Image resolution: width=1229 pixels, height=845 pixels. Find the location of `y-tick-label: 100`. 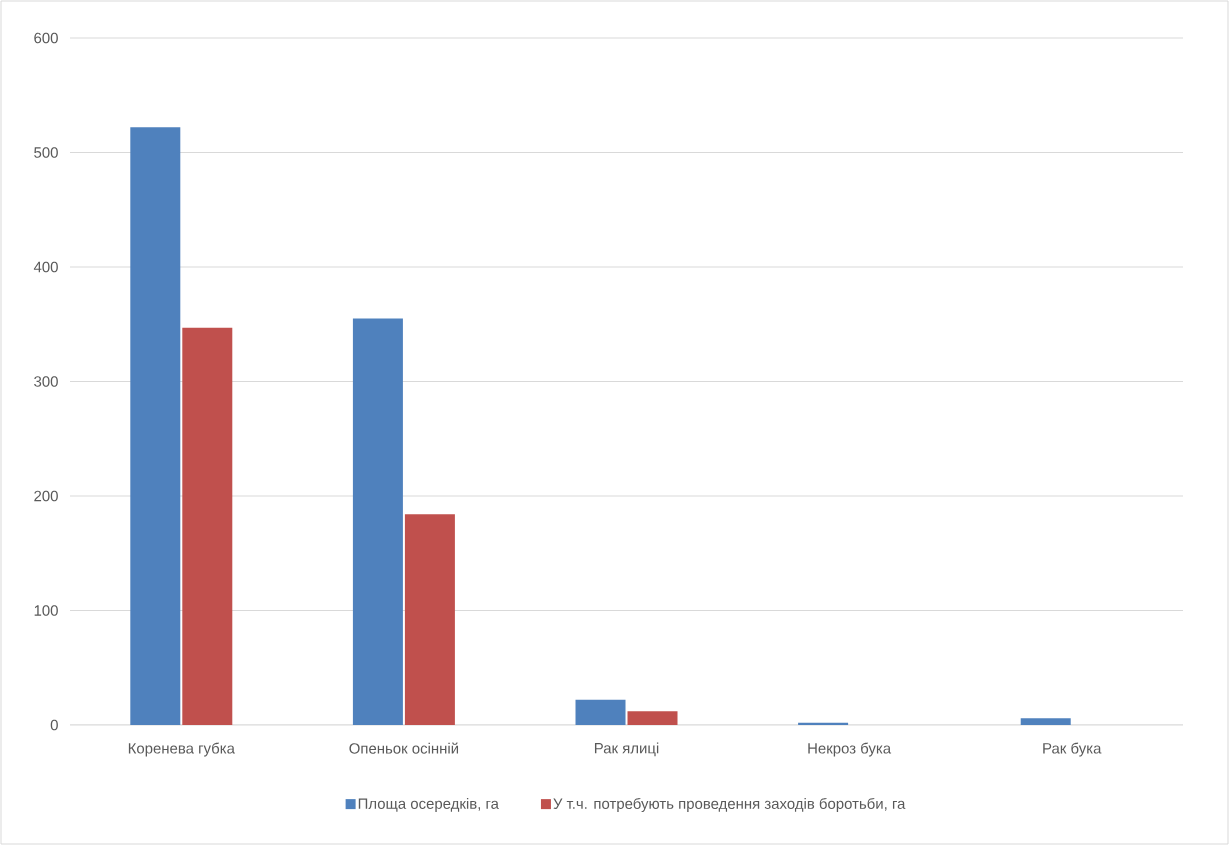

y-tick-label: 100 is located at coordinates (46, 610).